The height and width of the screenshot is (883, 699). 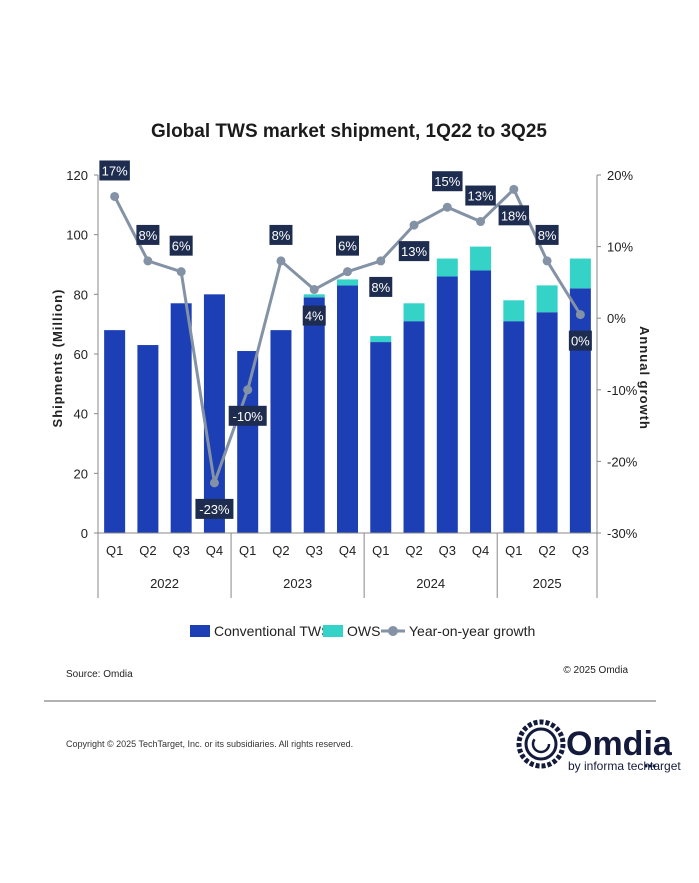 I want to click on logo-tagline: by informa techtarget, so click(x=624, y=766).